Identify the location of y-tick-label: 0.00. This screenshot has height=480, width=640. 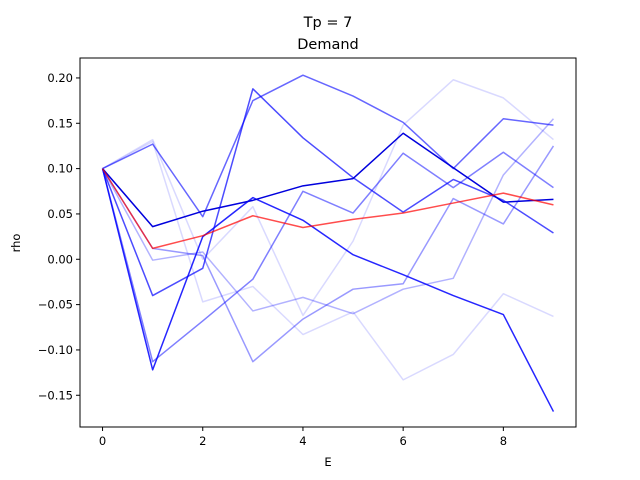
(60, 259).